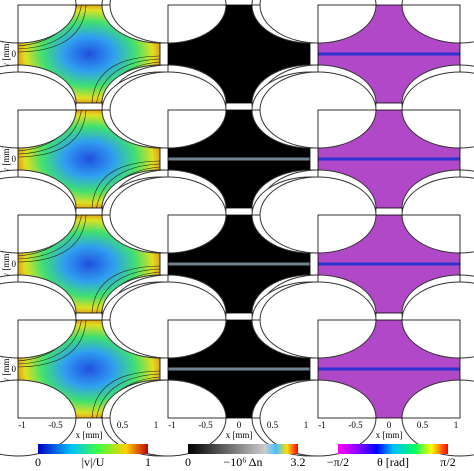 This screenshot has width=474, height=471. I want to click on colorbar-min: −π/2, so click(338, 462).